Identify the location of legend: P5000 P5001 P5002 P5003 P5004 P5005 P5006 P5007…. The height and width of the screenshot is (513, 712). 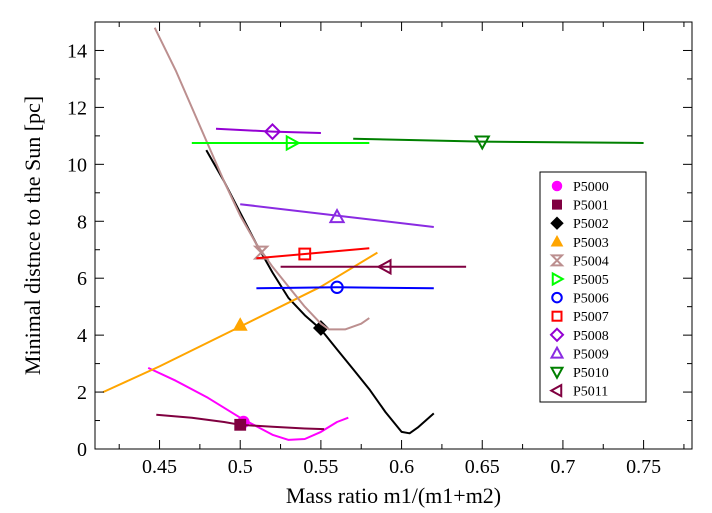
(593, 287).